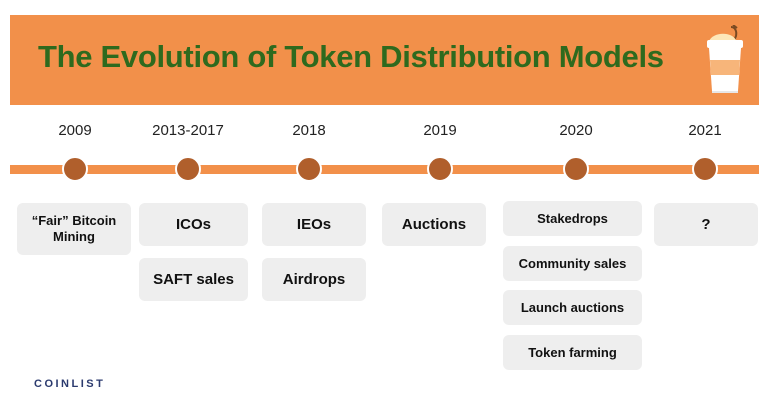 This screenshot has height=418, width=759. What do you see at coordinates (188, 130) in the screenshot?
I see `year-label: 2013-2017` at bounding box center [188, 130].